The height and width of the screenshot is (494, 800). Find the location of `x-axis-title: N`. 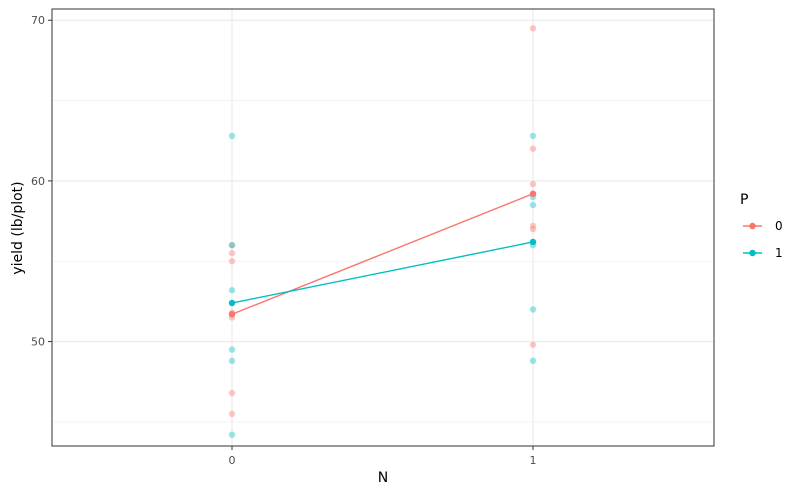

x-axis-title: N is located at coordinates (383, 478).